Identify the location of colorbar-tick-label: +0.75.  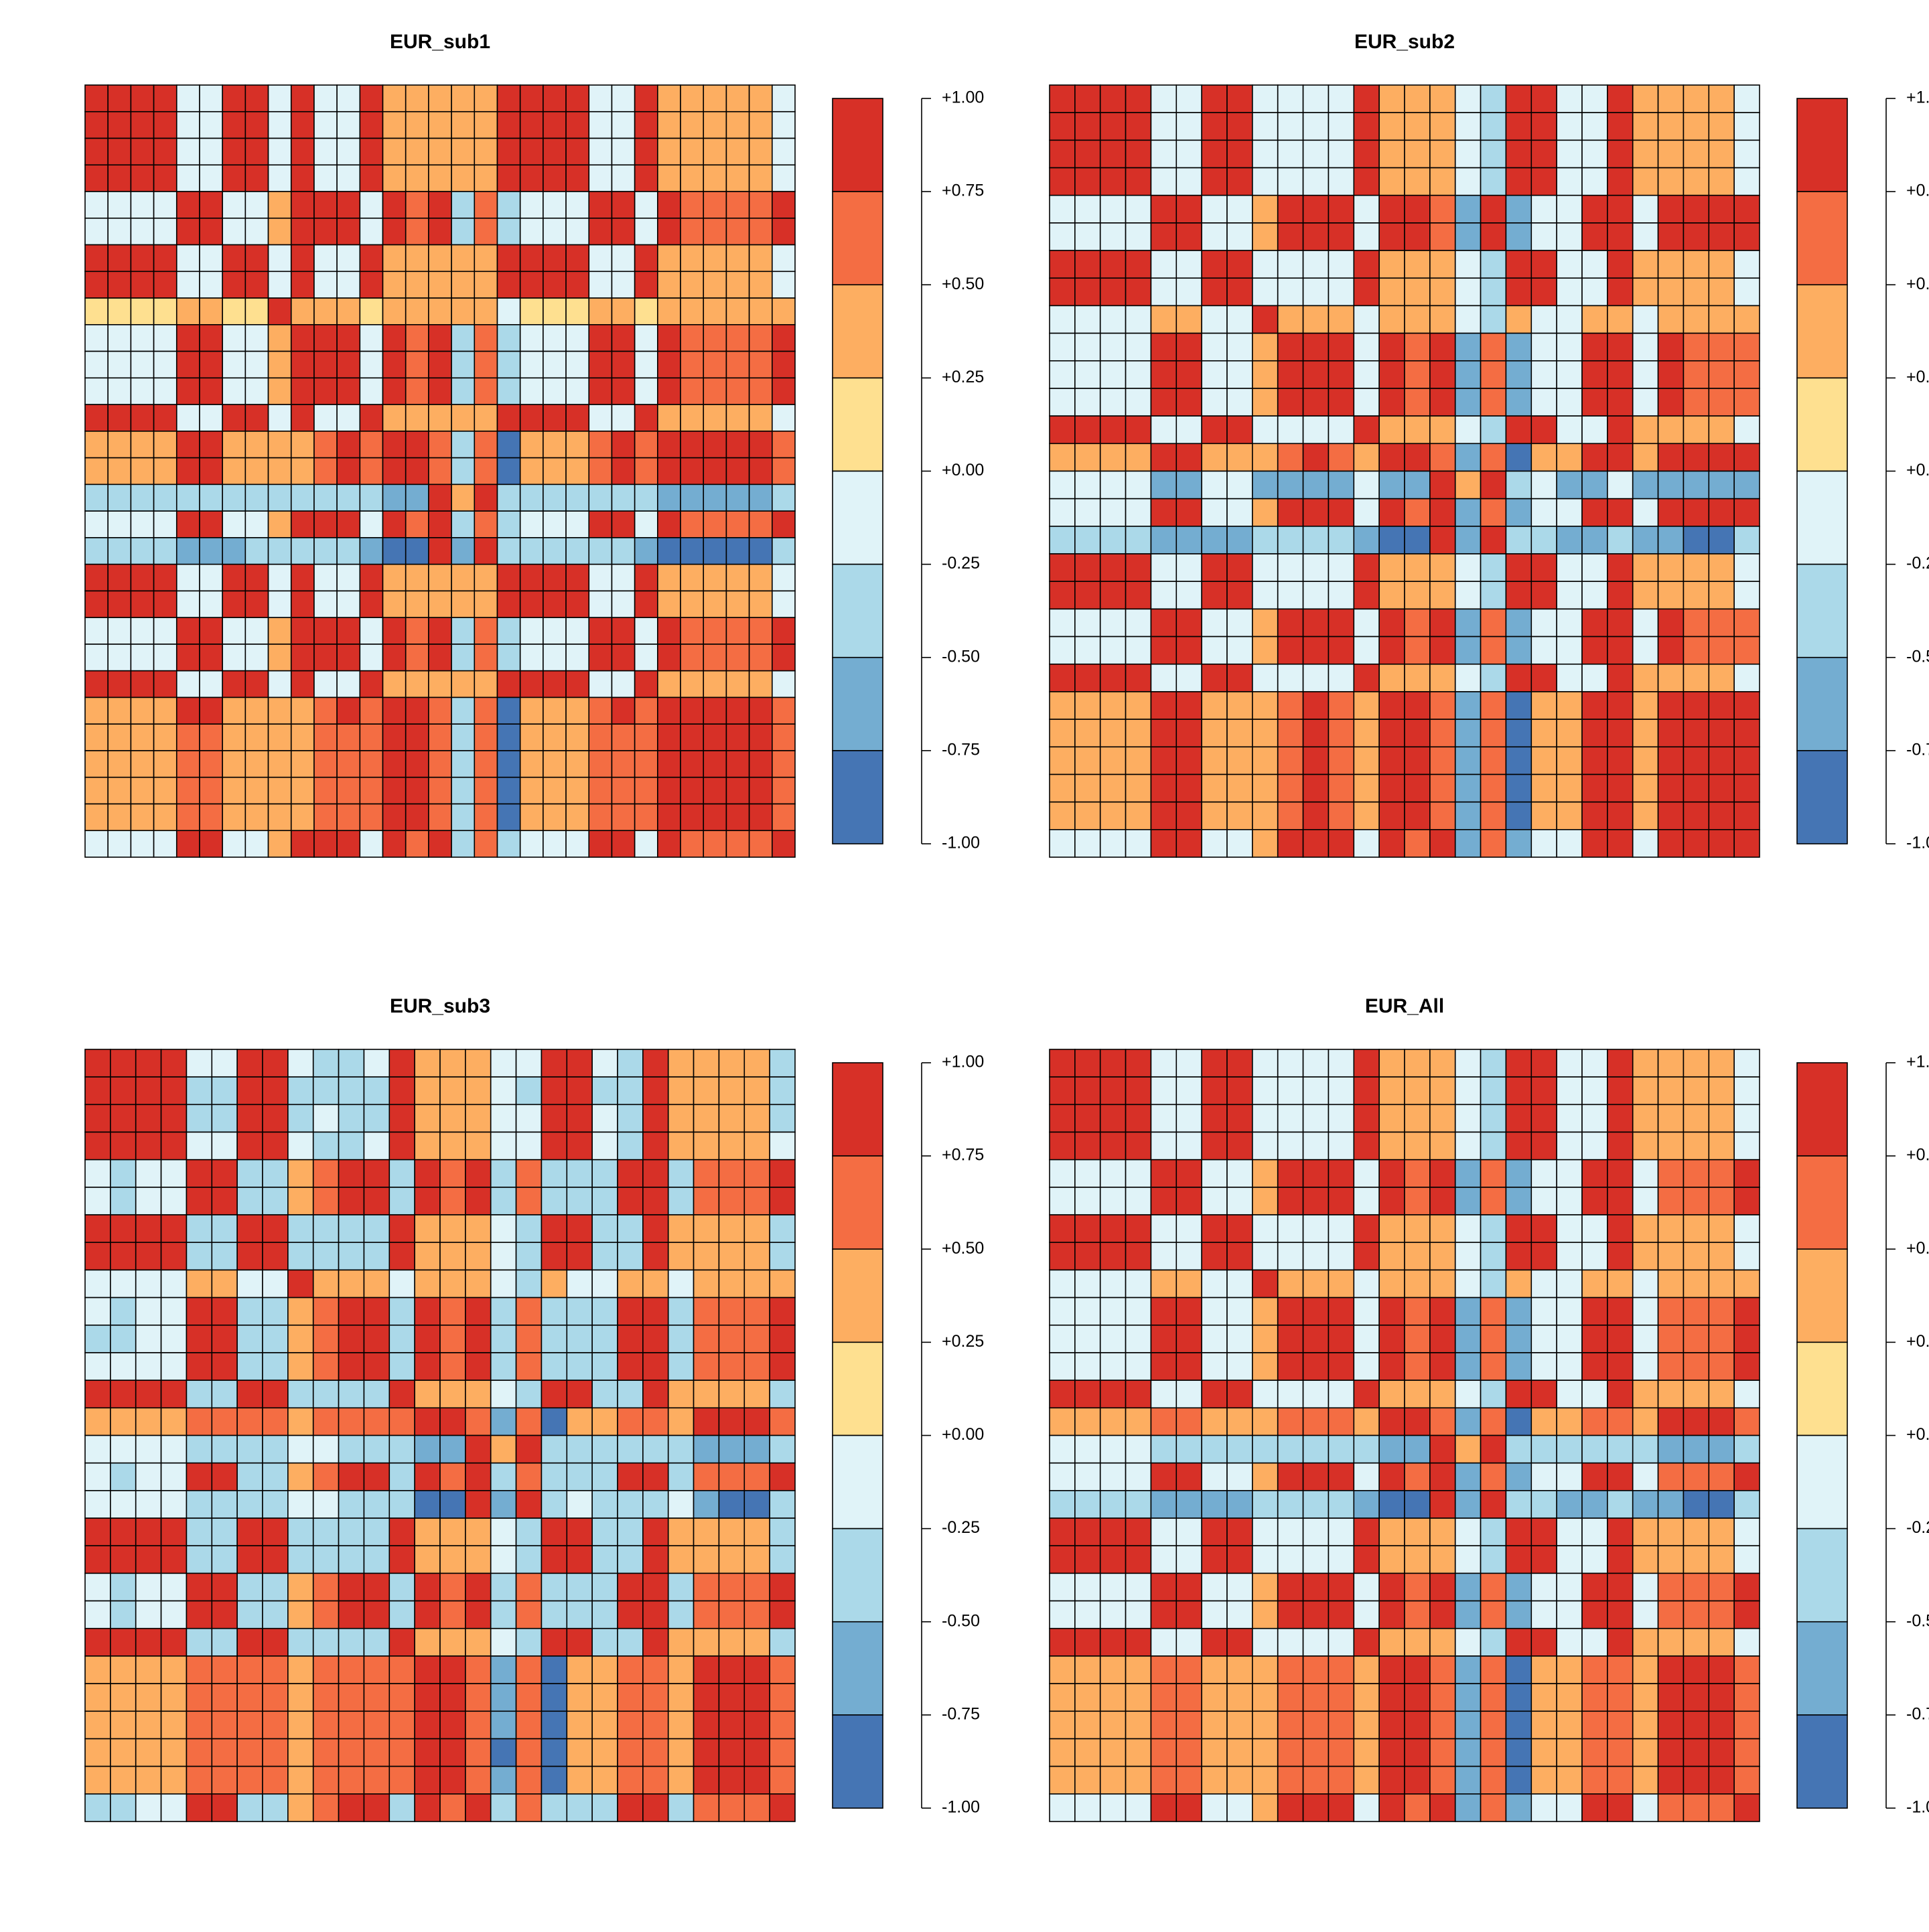
(1917, 1155).